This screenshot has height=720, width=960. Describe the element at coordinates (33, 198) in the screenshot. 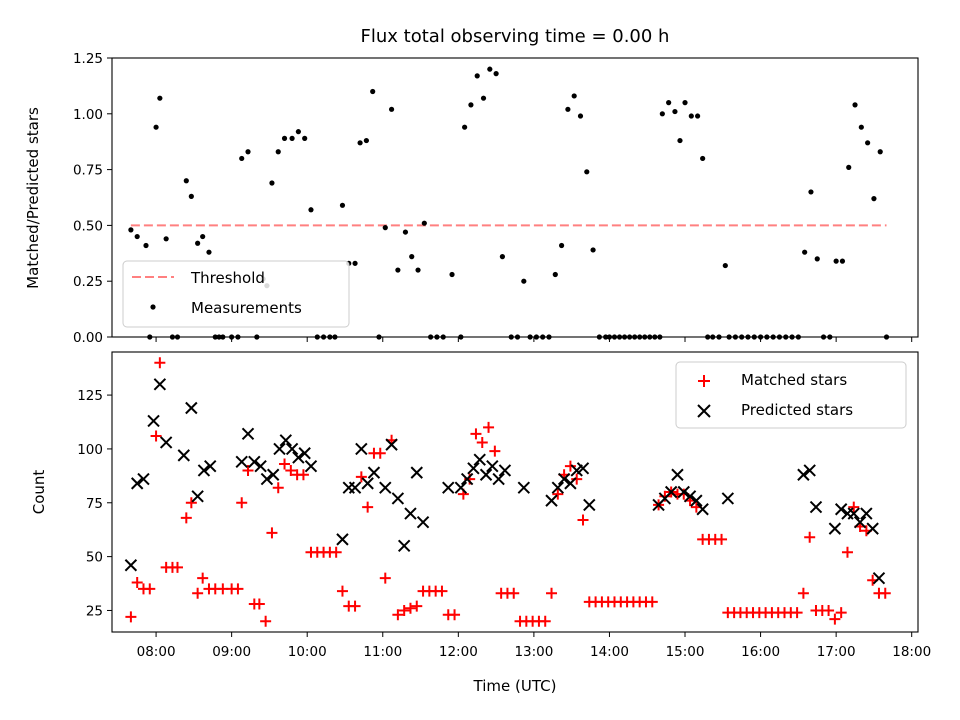

I see `top-panel-ylabel: Matched/Predicted stars` at that location.